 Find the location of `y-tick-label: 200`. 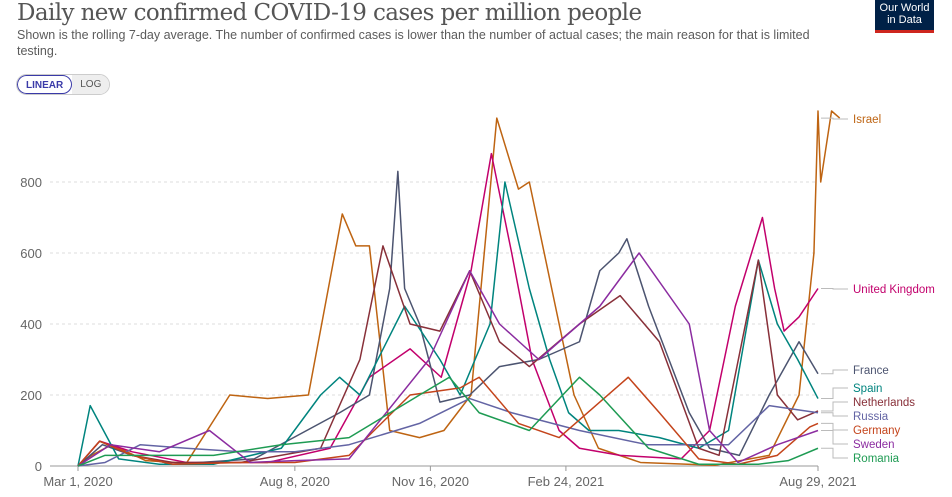

y-tick-label: 200 is located at coordinates (31, 395).